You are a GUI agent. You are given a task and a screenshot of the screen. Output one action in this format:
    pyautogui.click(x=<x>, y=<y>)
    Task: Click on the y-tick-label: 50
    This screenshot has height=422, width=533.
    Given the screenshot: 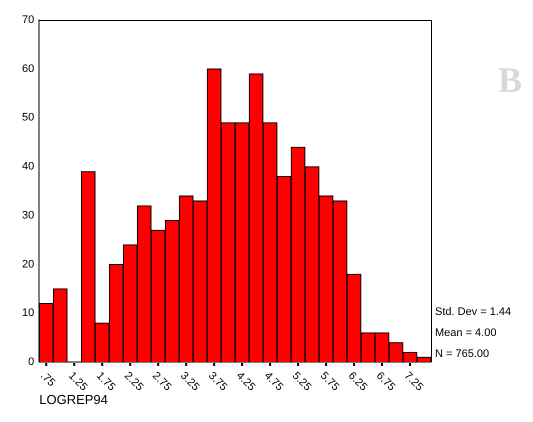 What is the action you would take?
    pyautogui.click(x=28, y=118)
    